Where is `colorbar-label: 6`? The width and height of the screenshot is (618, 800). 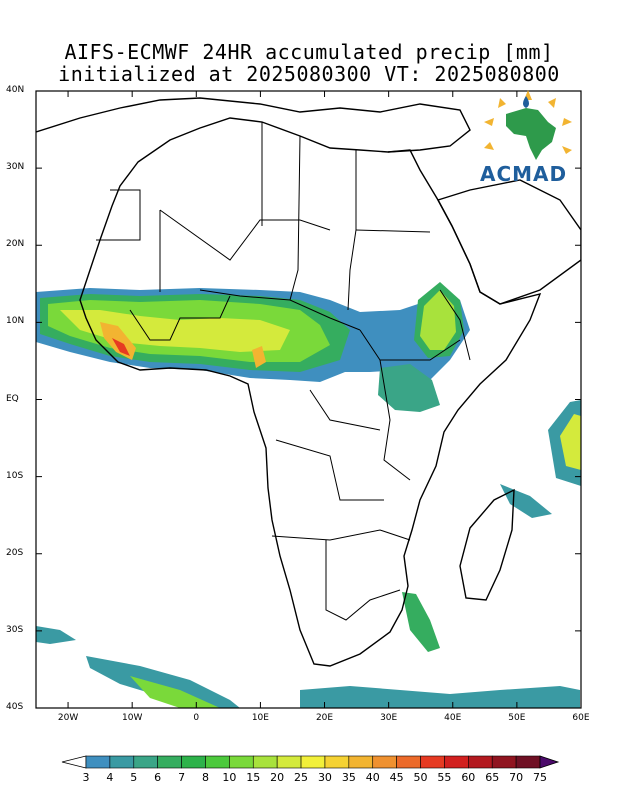 colorbar-label: 6 is located at coordinates (158, 777).